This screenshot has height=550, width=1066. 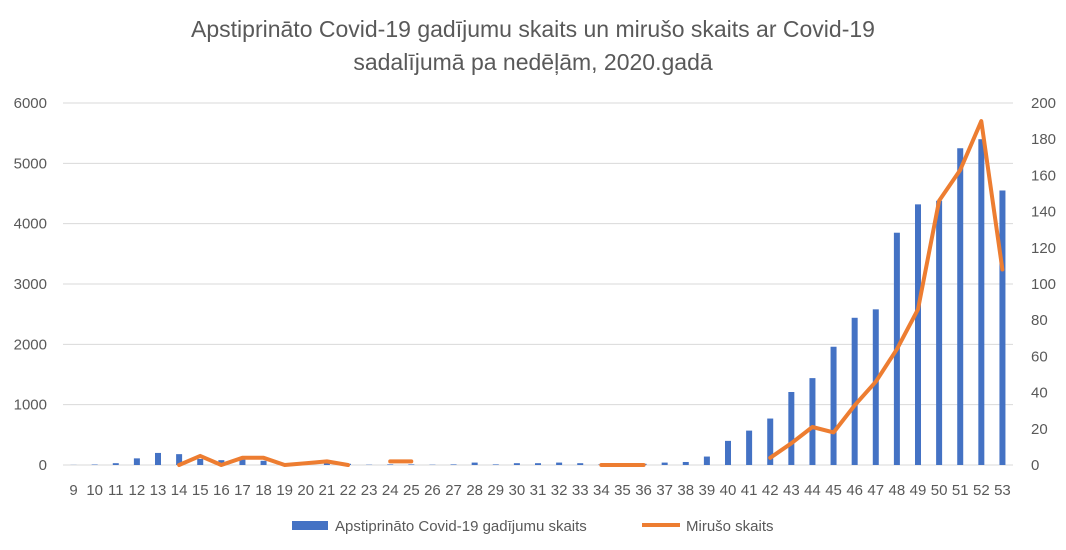 I want to click on x-tick-label: 36, so click(x=643, y=490).